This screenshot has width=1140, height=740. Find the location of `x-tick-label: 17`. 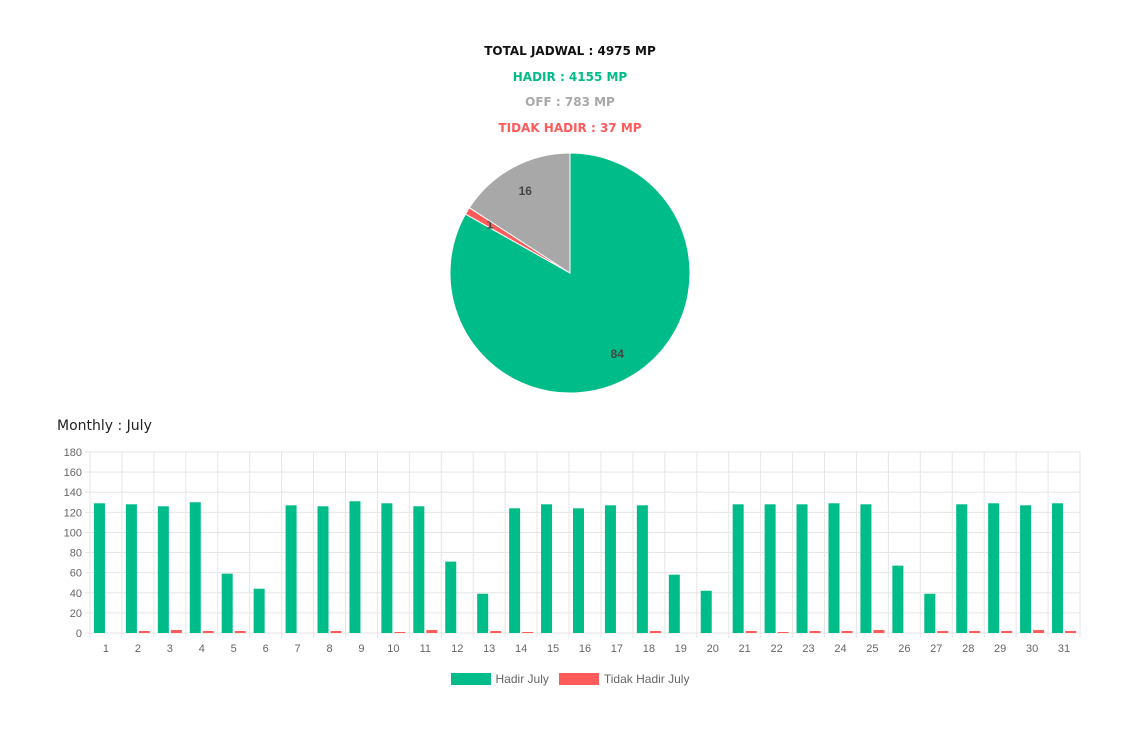

x-tick-label: 17 is located at coordinates (617, 649).